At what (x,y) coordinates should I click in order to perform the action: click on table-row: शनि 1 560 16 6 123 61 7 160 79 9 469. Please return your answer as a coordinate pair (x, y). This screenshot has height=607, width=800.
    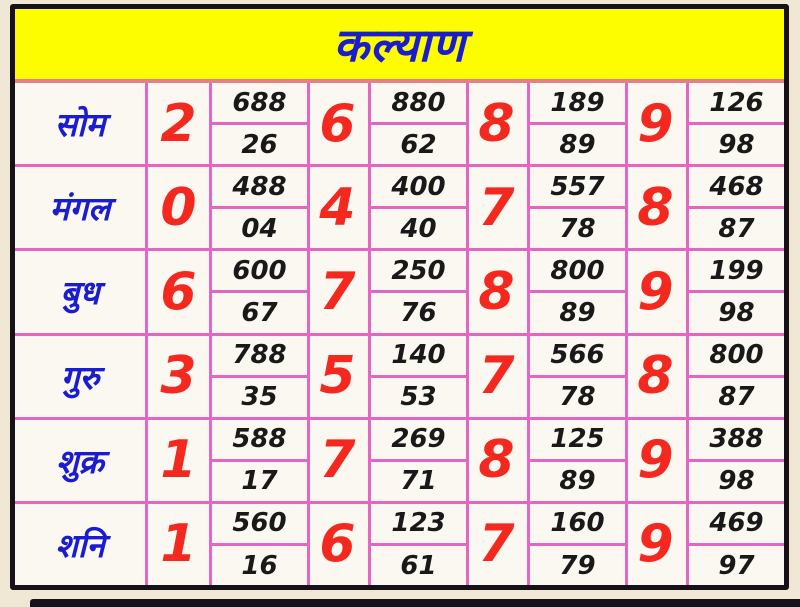
    Looking at the image, I should click on (399, 544).